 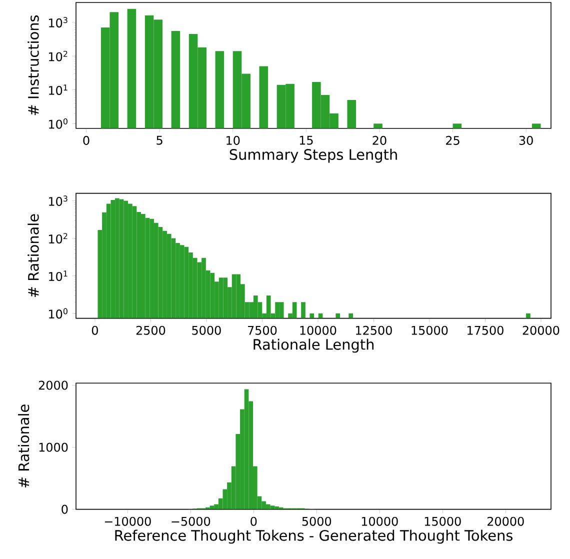 What do you see at coordinates (127, 521) in the screenshot?
I see `x-tick-label: −10000` at bounding box center [127, 521].